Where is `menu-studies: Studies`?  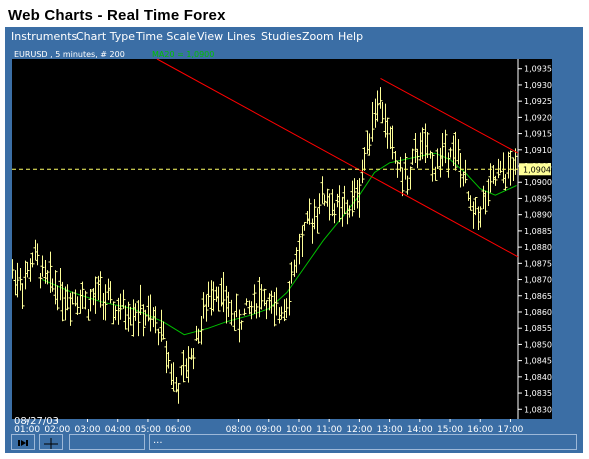 menu-studies: Studies is located at coordinates (281, 36).